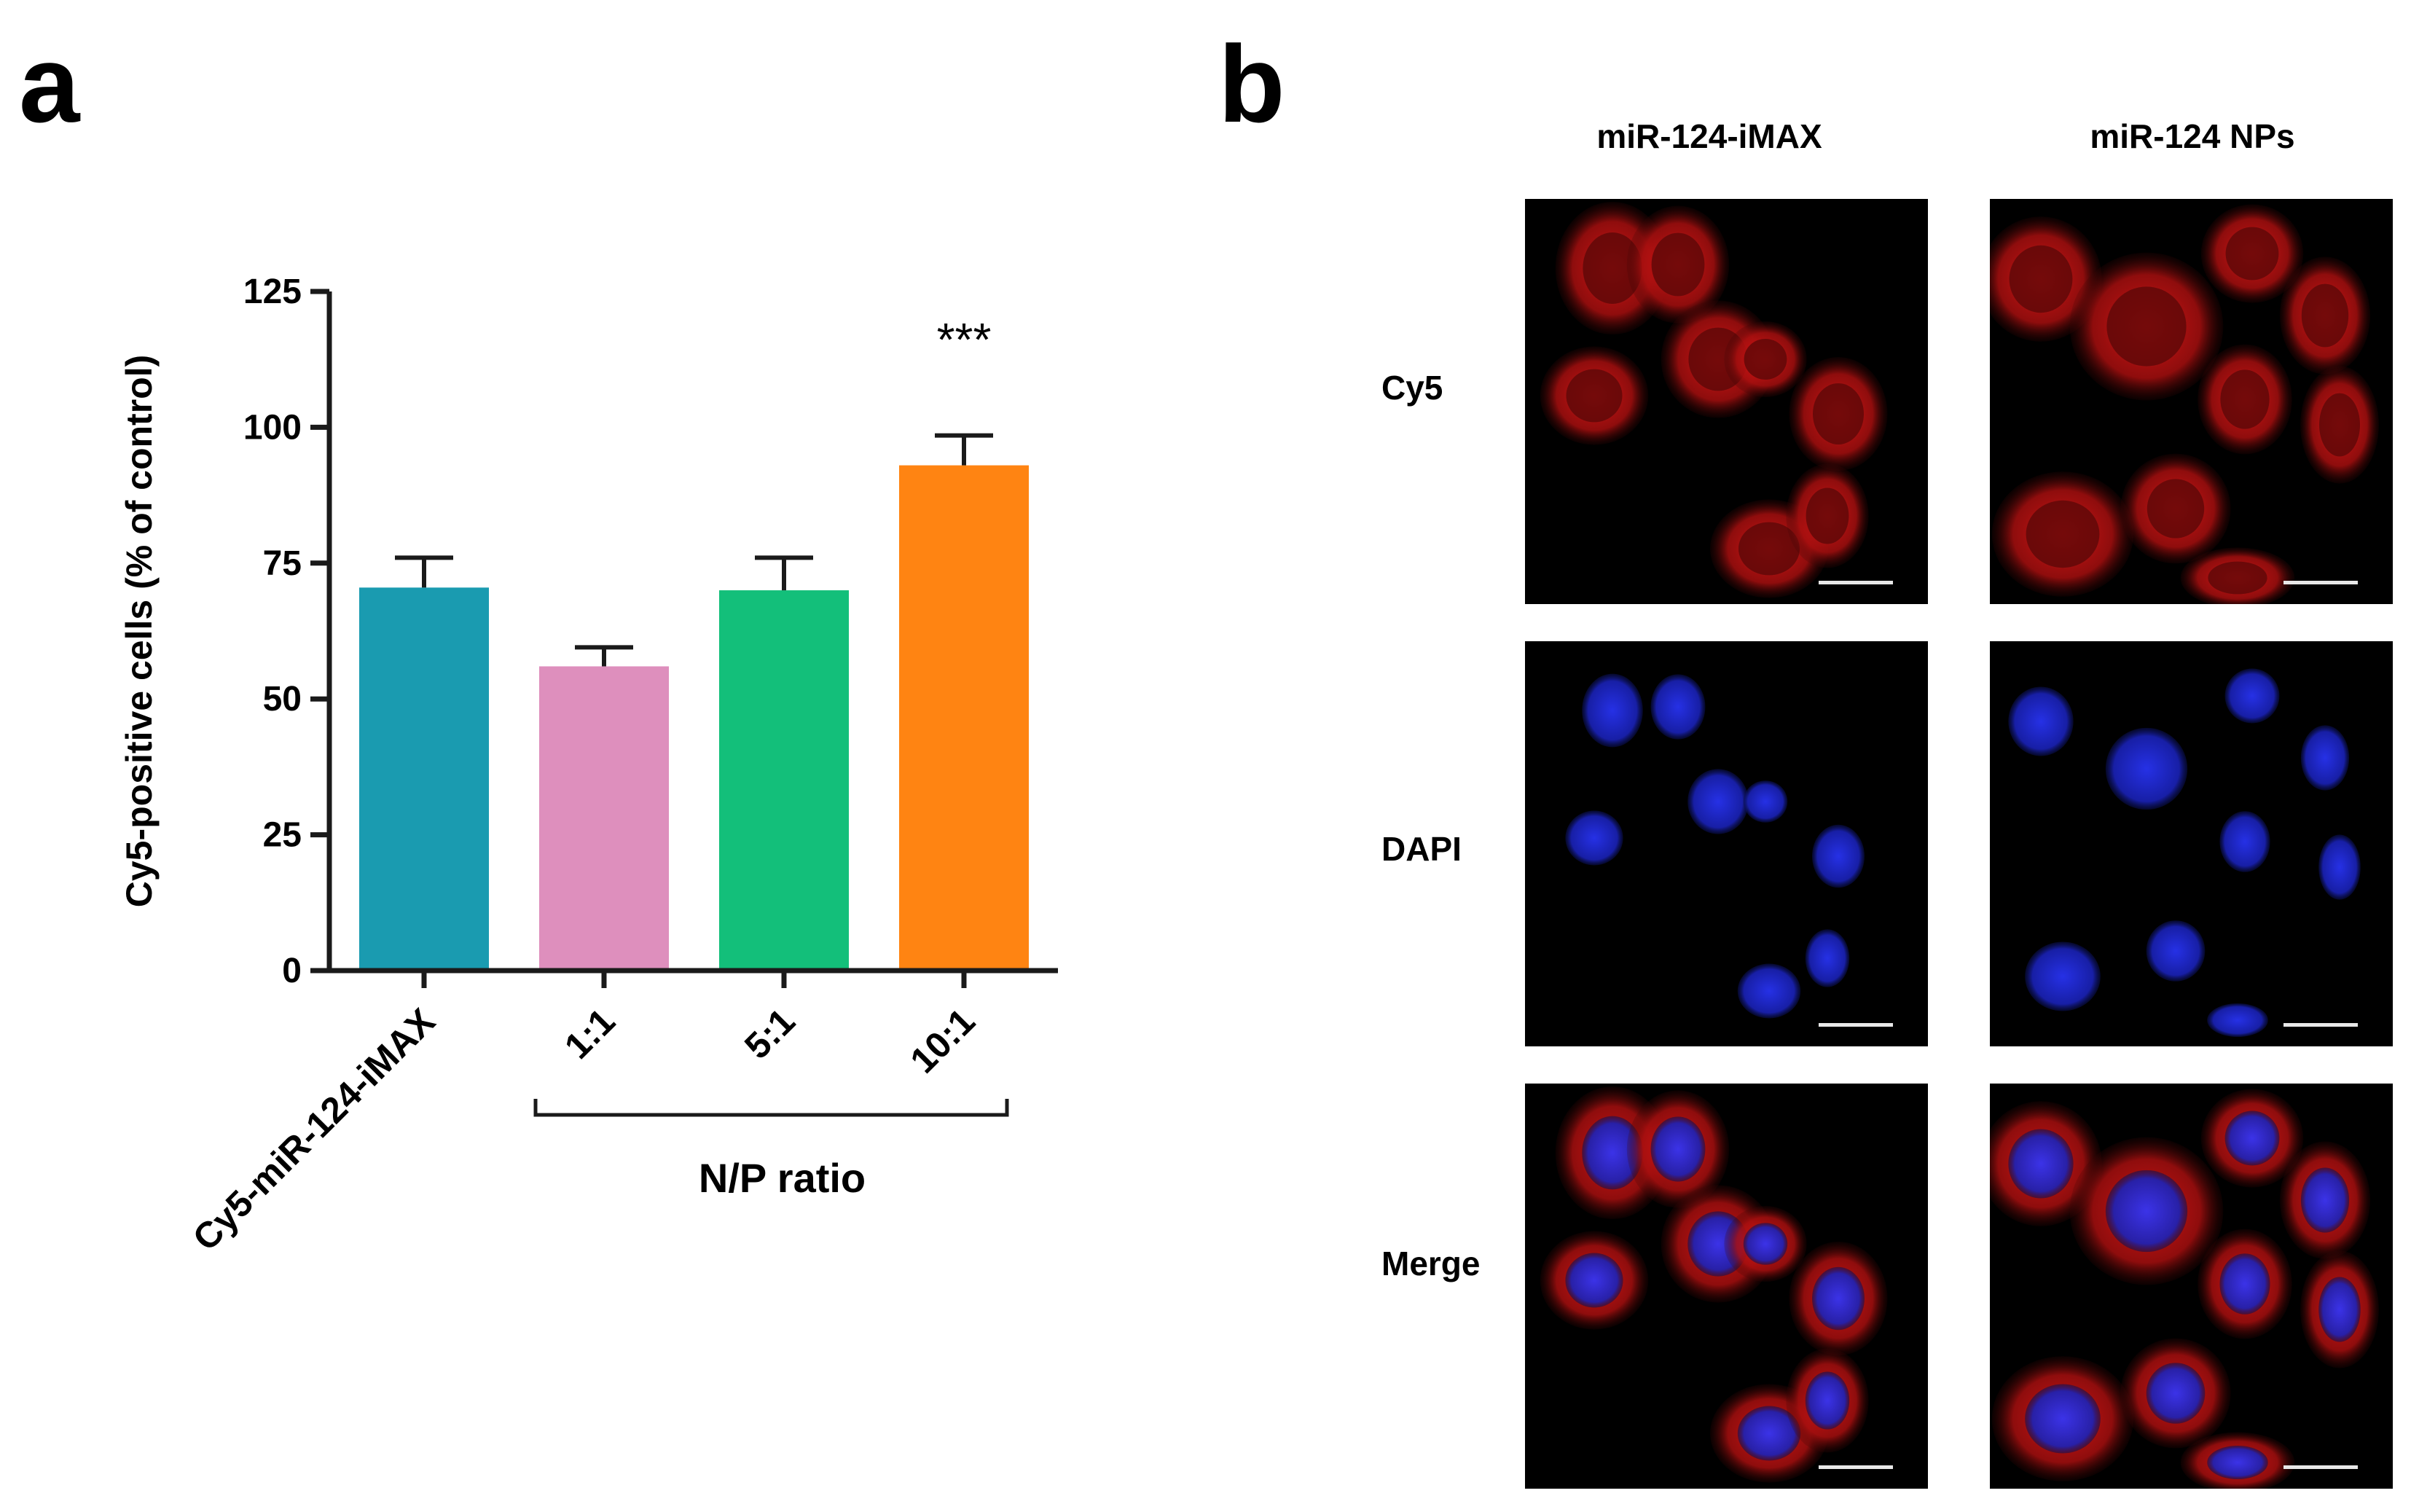 This screenshot has height=1512, width=2411. Describe the element at coordinates (282, 564) in the screenshot. I see `y-tick-label: 75` at that location.